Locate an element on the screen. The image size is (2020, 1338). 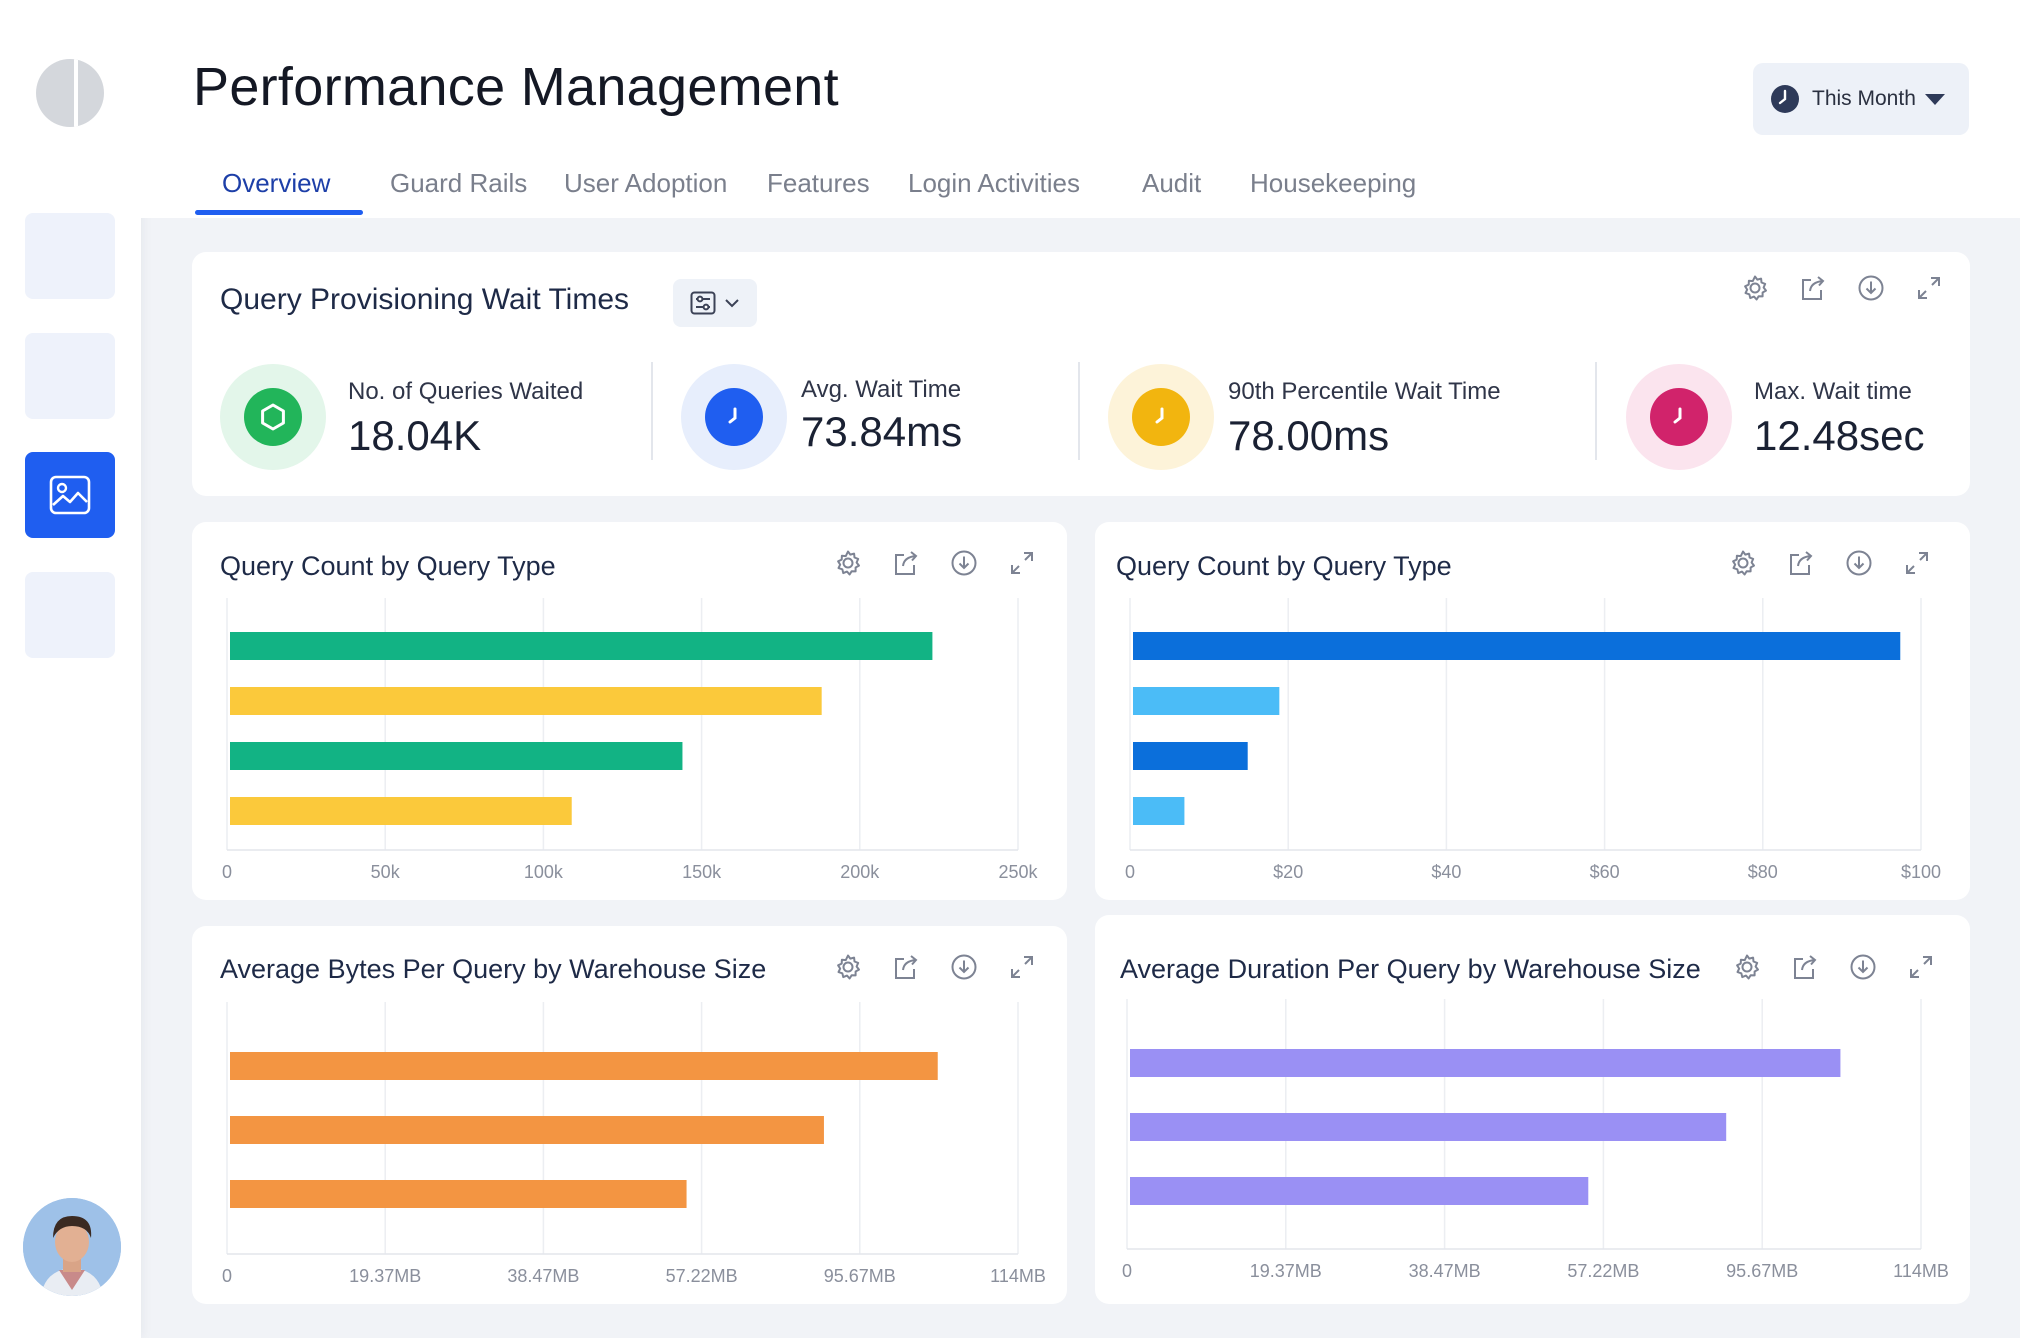
kpi-90th-percentile: 90th Percentile Wait Time 78.00ms is located at coordinates (1348, 417).